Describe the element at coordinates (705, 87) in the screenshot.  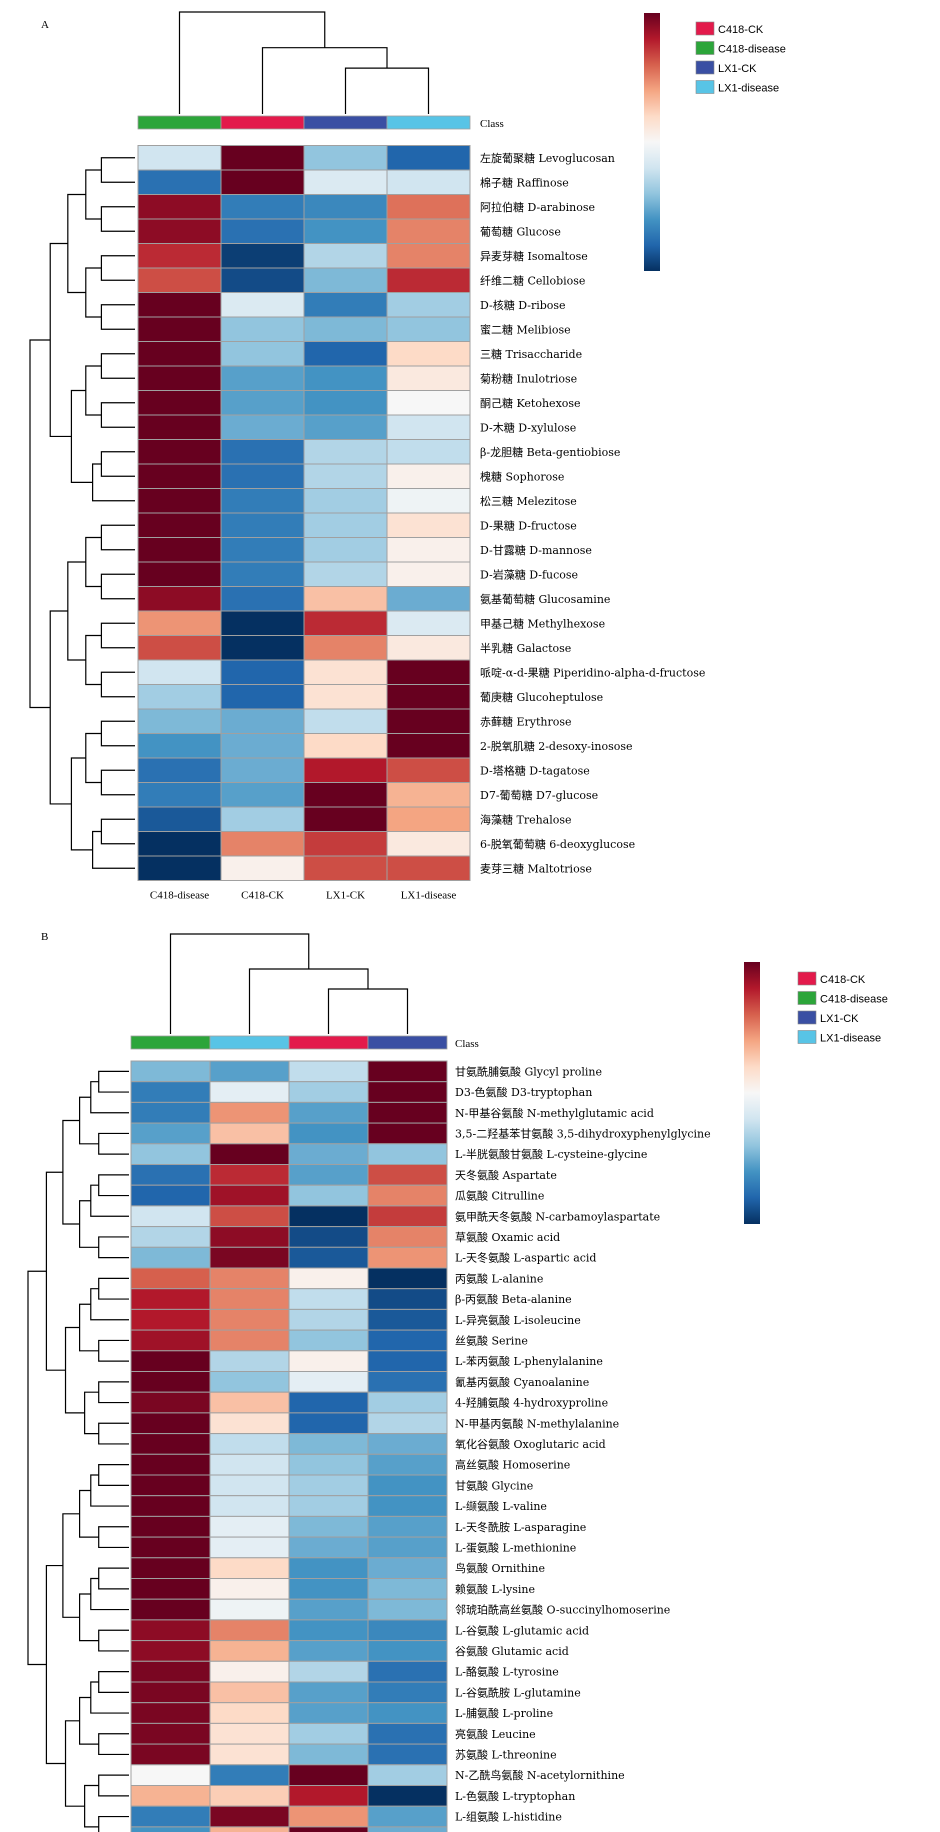
I see `legend-swatch-lx1-disease` at that location.